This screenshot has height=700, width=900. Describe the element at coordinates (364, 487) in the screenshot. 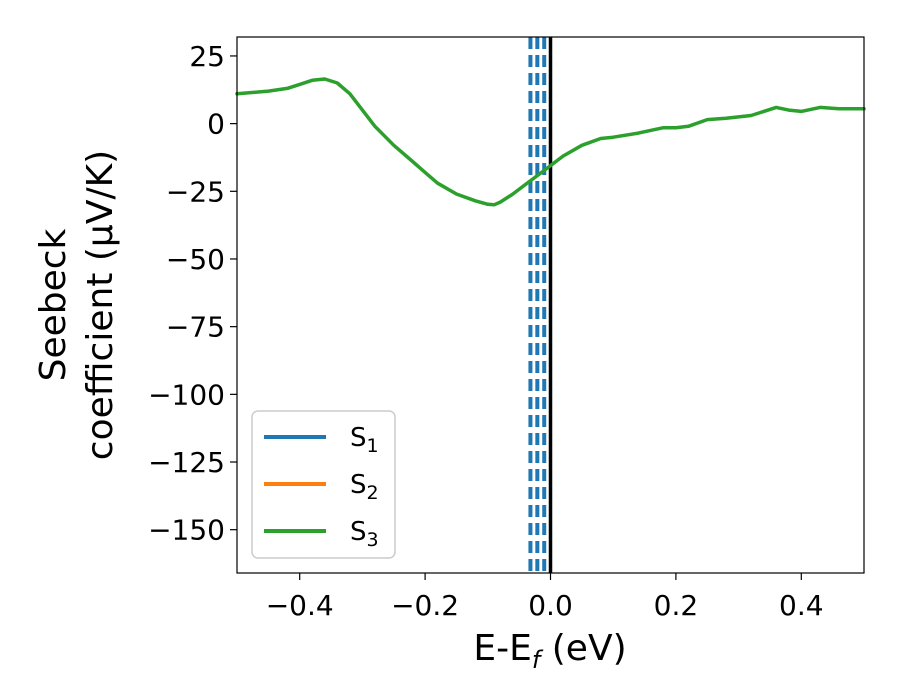

I see `legend-label: S2` at that location.